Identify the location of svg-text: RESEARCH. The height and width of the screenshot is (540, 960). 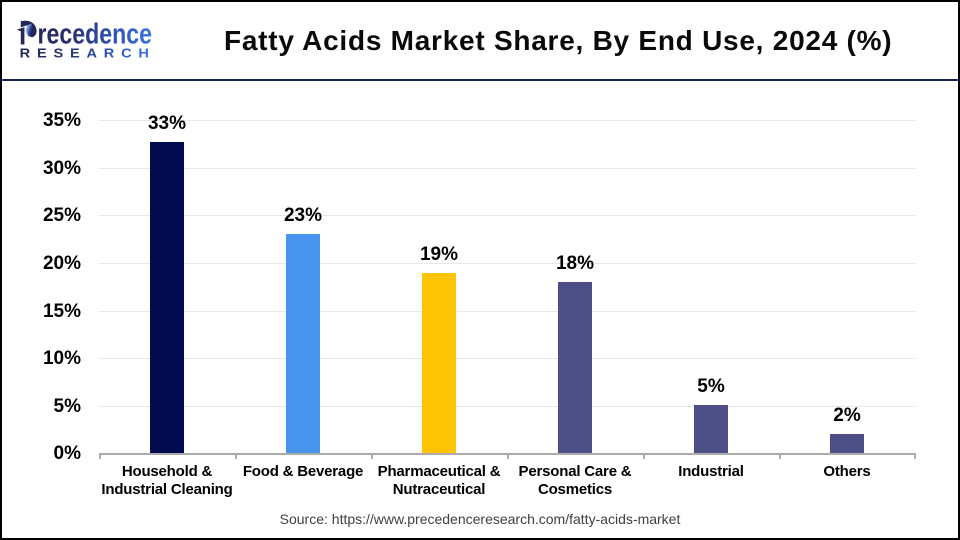
(88, 53).